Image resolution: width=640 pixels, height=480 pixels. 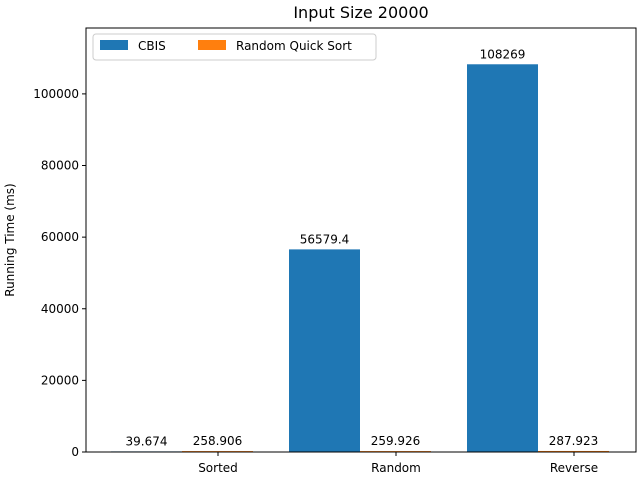 I want to click on y-tick-label: 0, so click(x=75, y=452).